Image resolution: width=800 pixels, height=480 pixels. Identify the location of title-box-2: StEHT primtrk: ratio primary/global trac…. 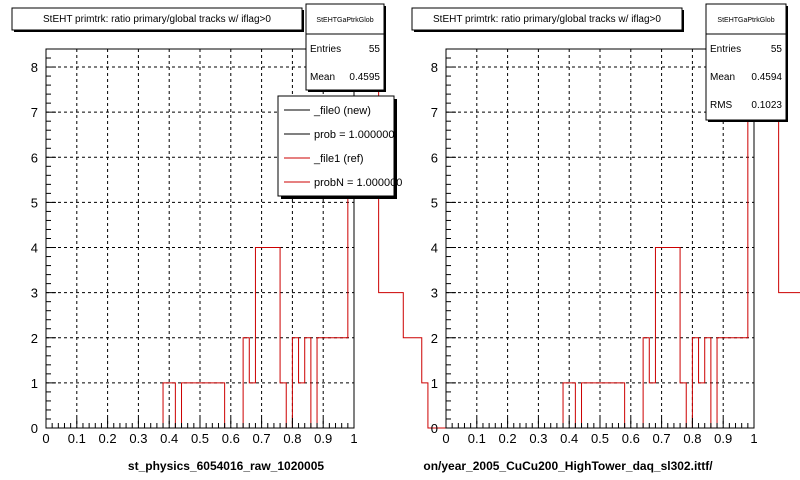
(547, 19).